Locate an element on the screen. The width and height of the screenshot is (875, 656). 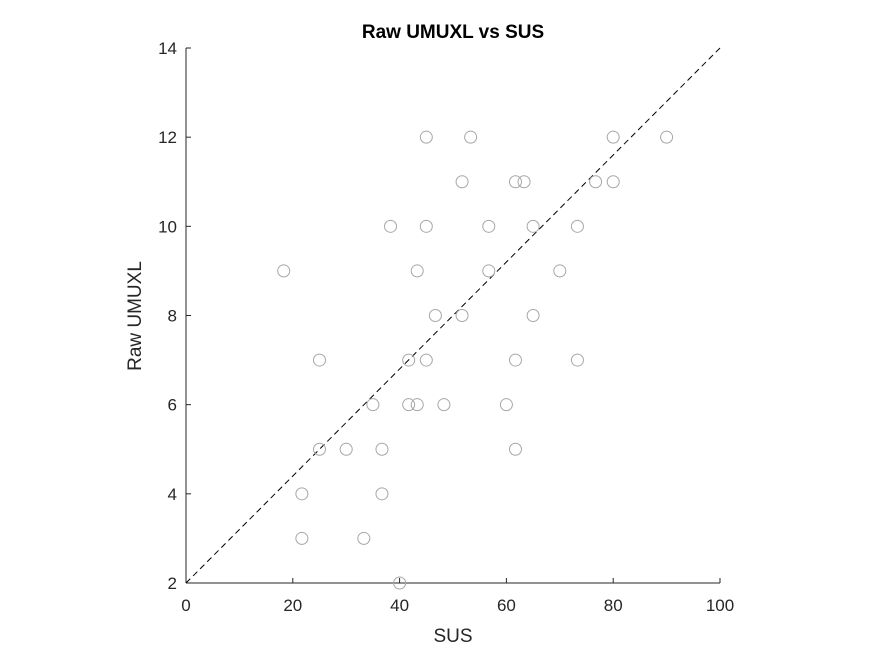
chart-title: Raw UMUXL vs SUS is located at coordinates (453, 32).